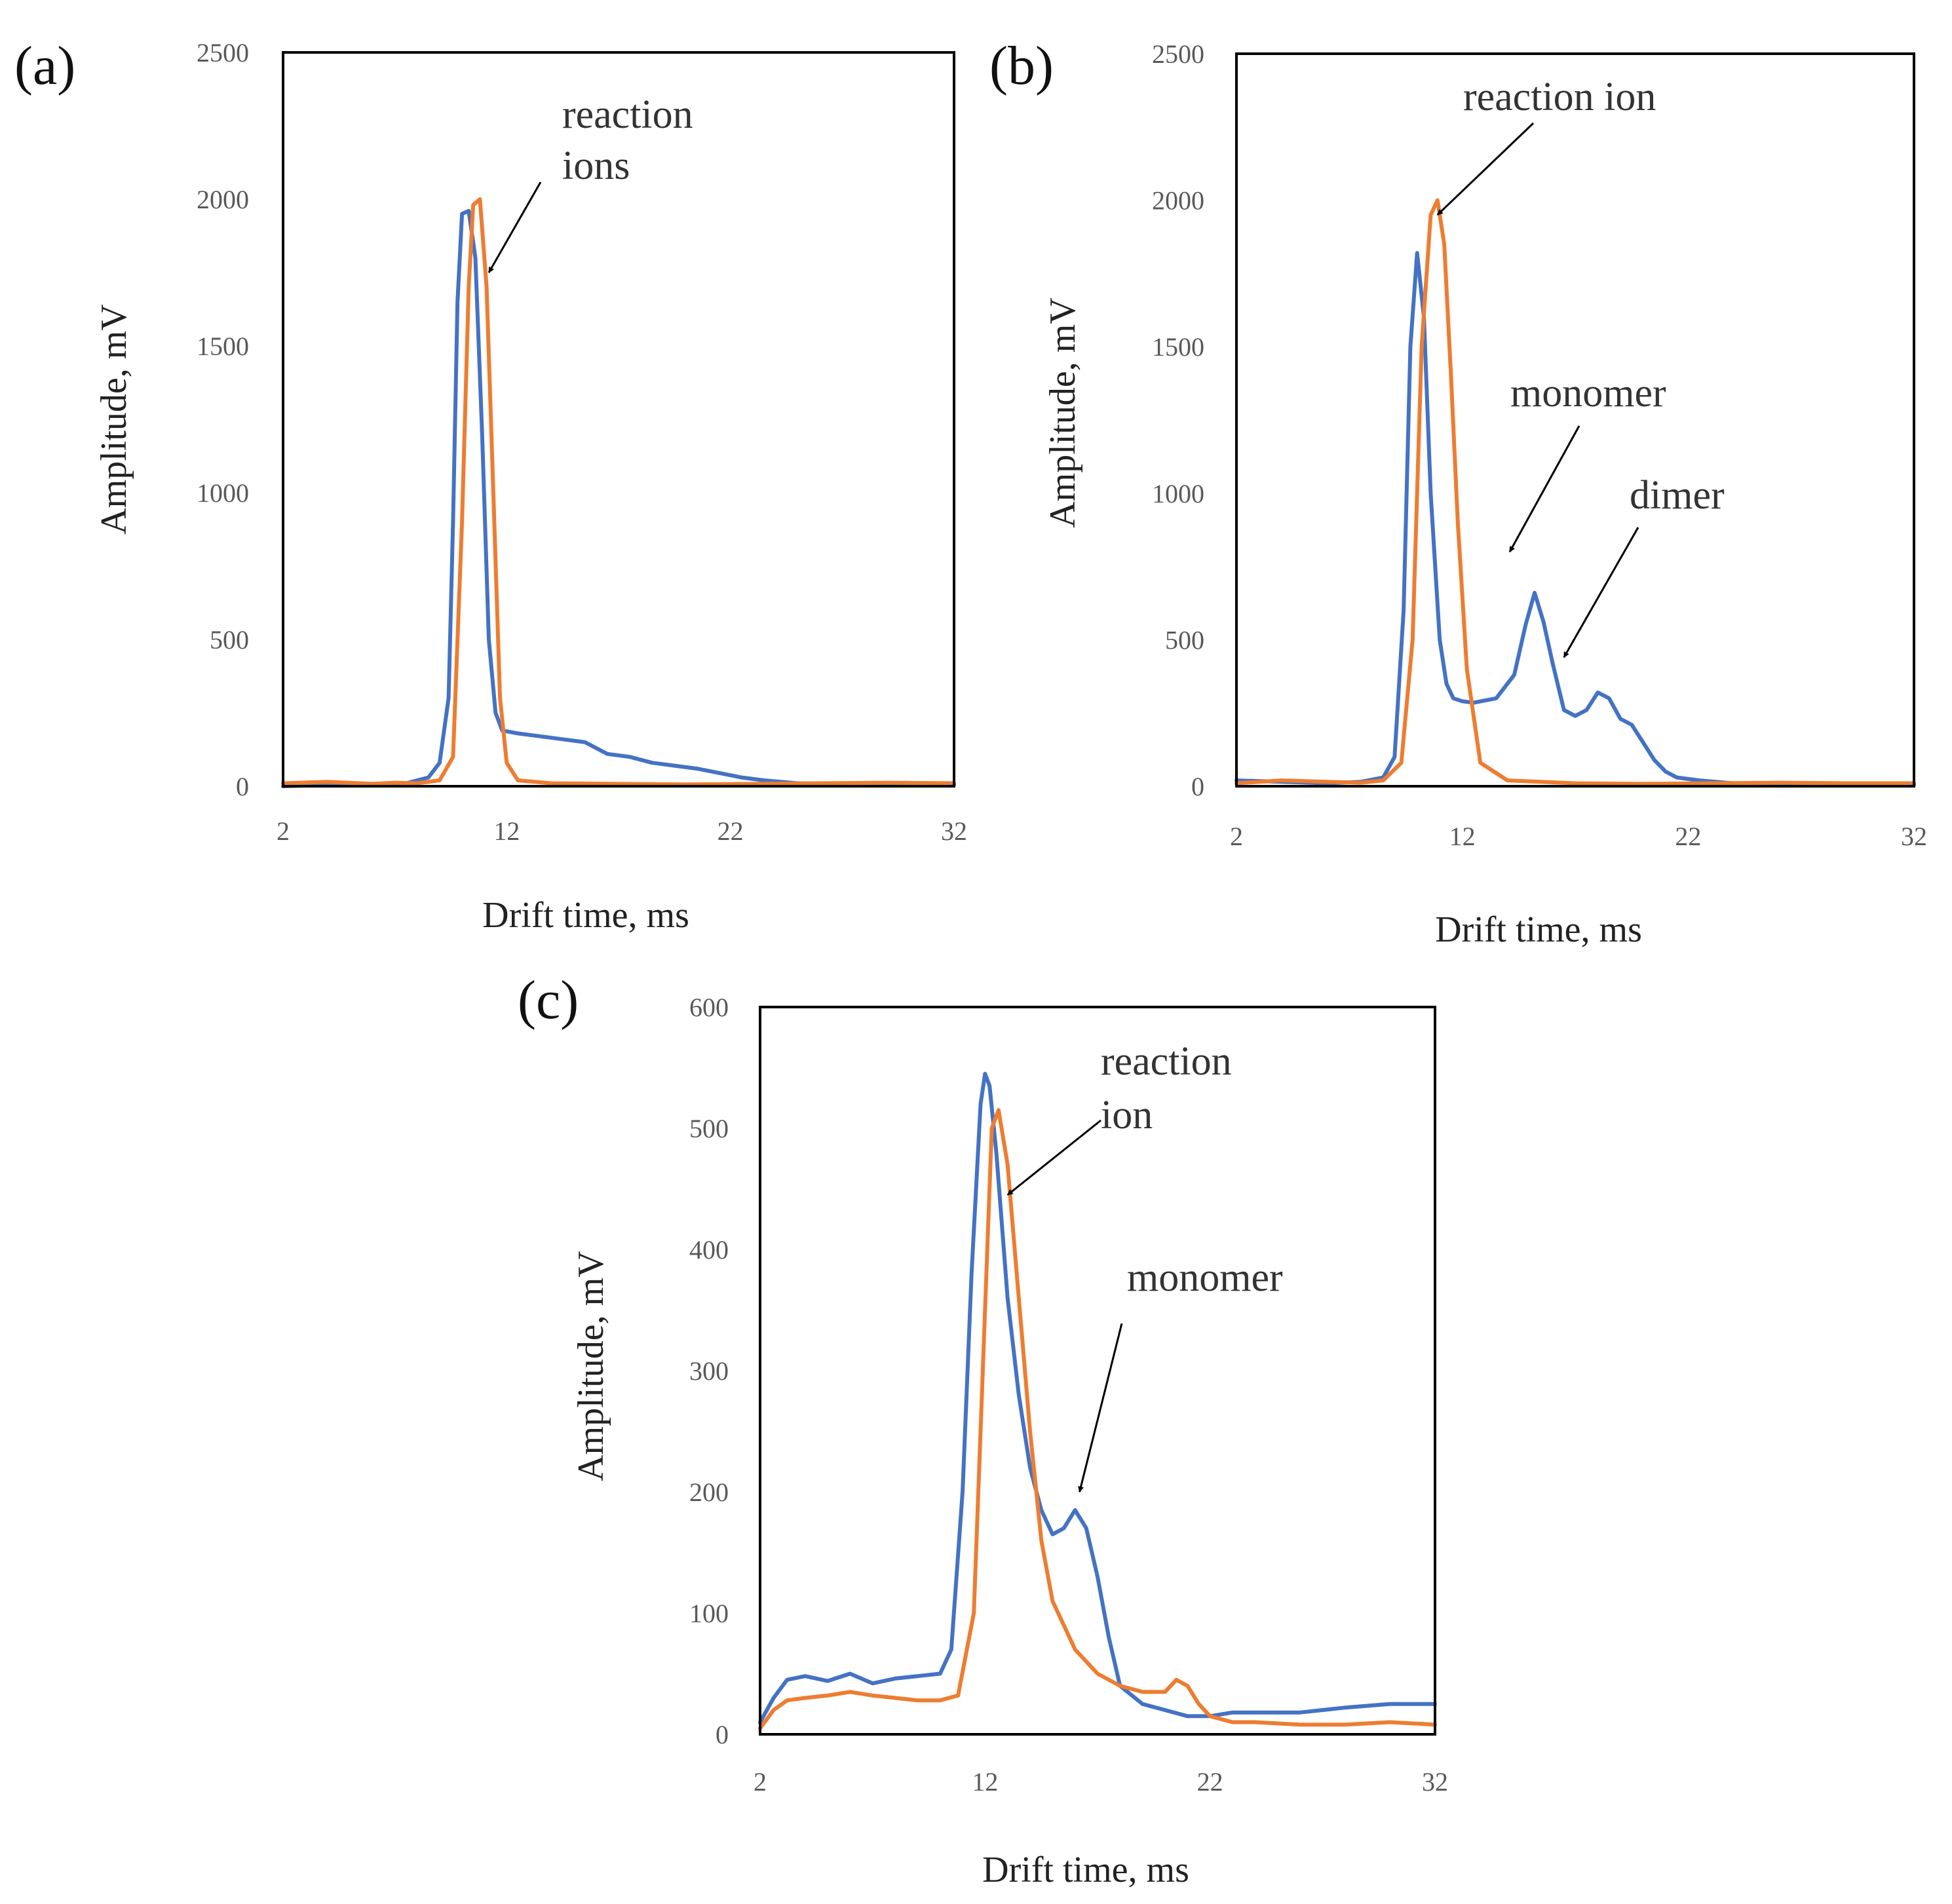  Describe the element at coordinates (760, 1782) in the screenshot. I see `panel-c-x-tick-label: 2` at that location.